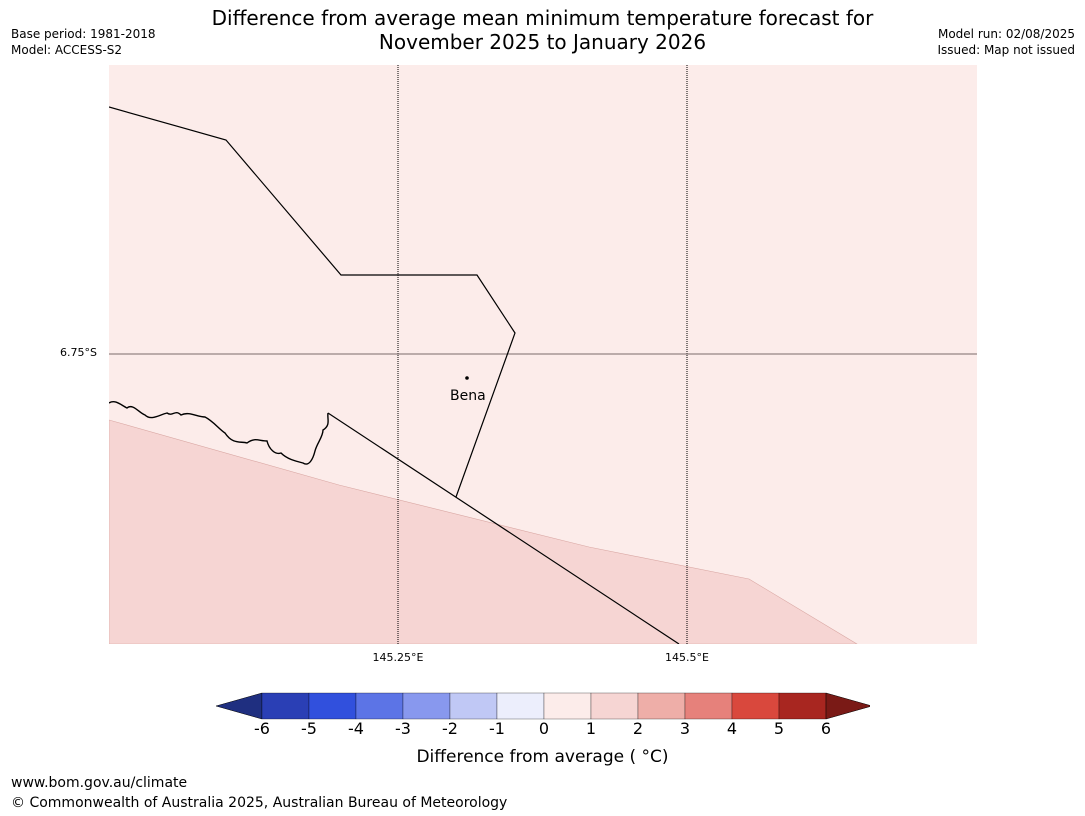 The width and height of the screenshot is (1085, 816). What do you see at coordinates (1006, 50) in the screenshot?
I see `issued-status: Issued: Map not issued` at bounding box center [1006, 50].